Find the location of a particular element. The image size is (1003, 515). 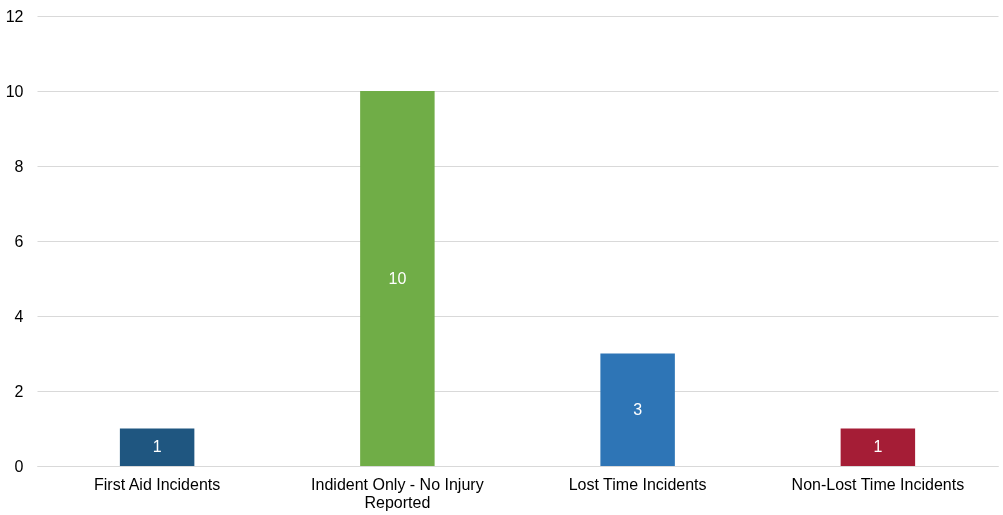

data-label: 3 is located at coordinates (638, 409).